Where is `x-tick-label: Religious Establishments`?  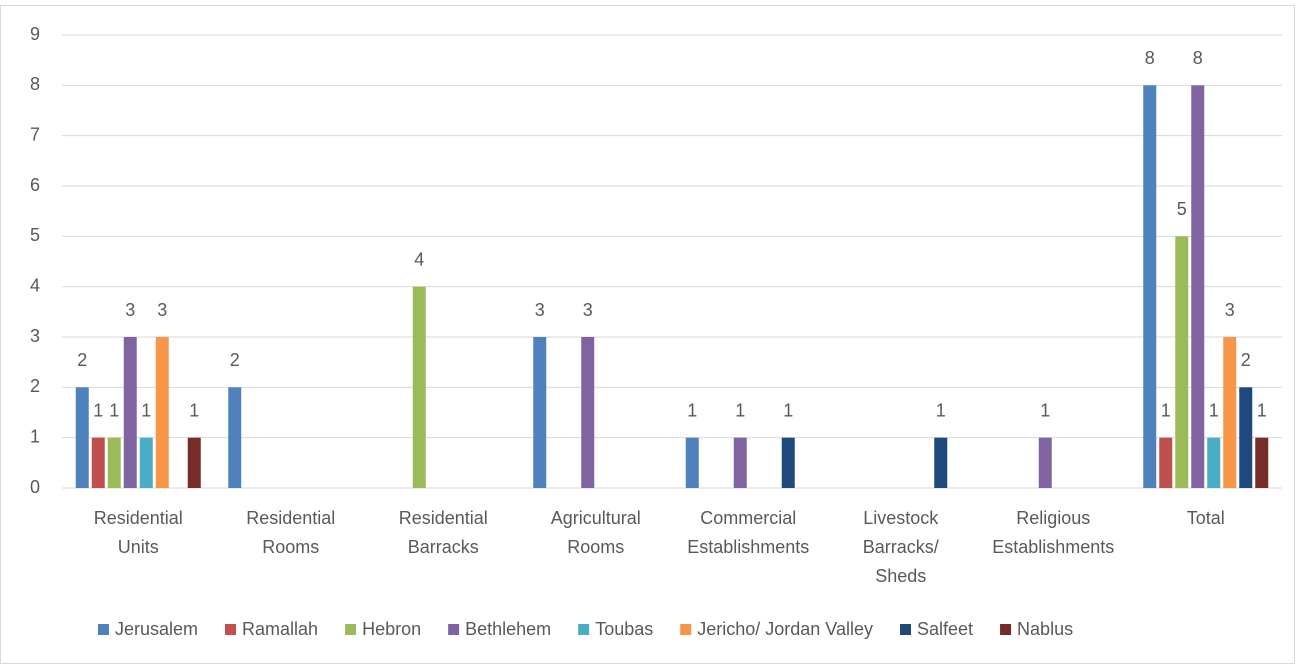 x-tick-label: Religious Establishments is located at coordinates (1053, 532).